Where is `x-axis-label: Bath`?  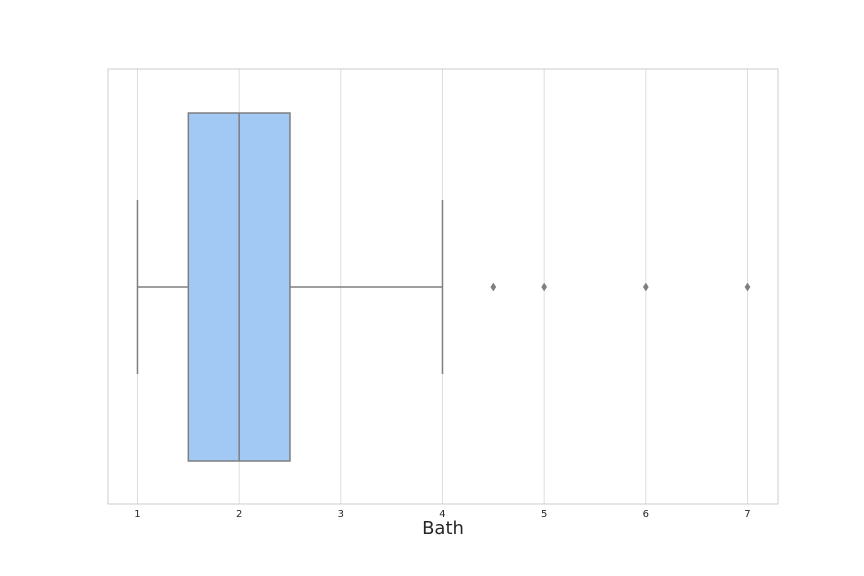
x-axis-label: Bath is located at coordinates (443, 528).